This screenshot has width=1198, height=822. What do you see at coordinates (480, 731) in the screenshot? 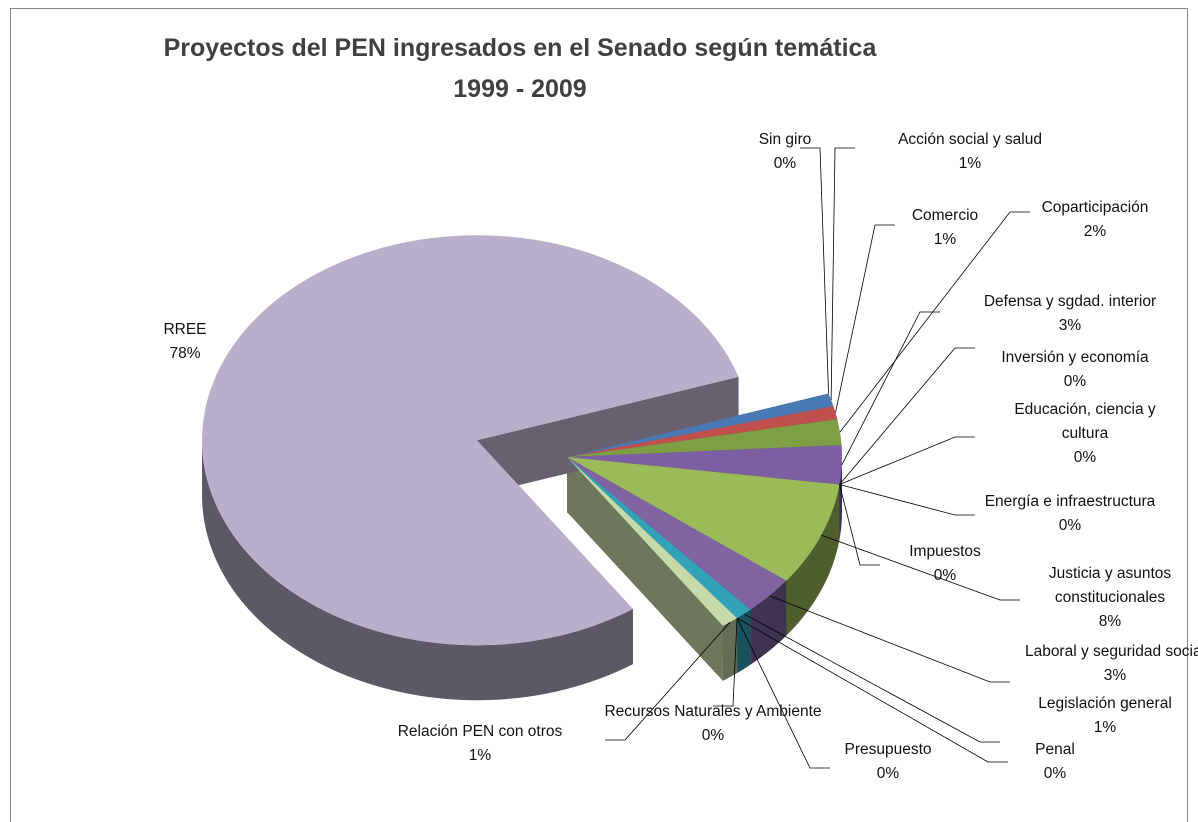
I see `category-label: Relación PEN con otros` at bounding box center [480, 731].